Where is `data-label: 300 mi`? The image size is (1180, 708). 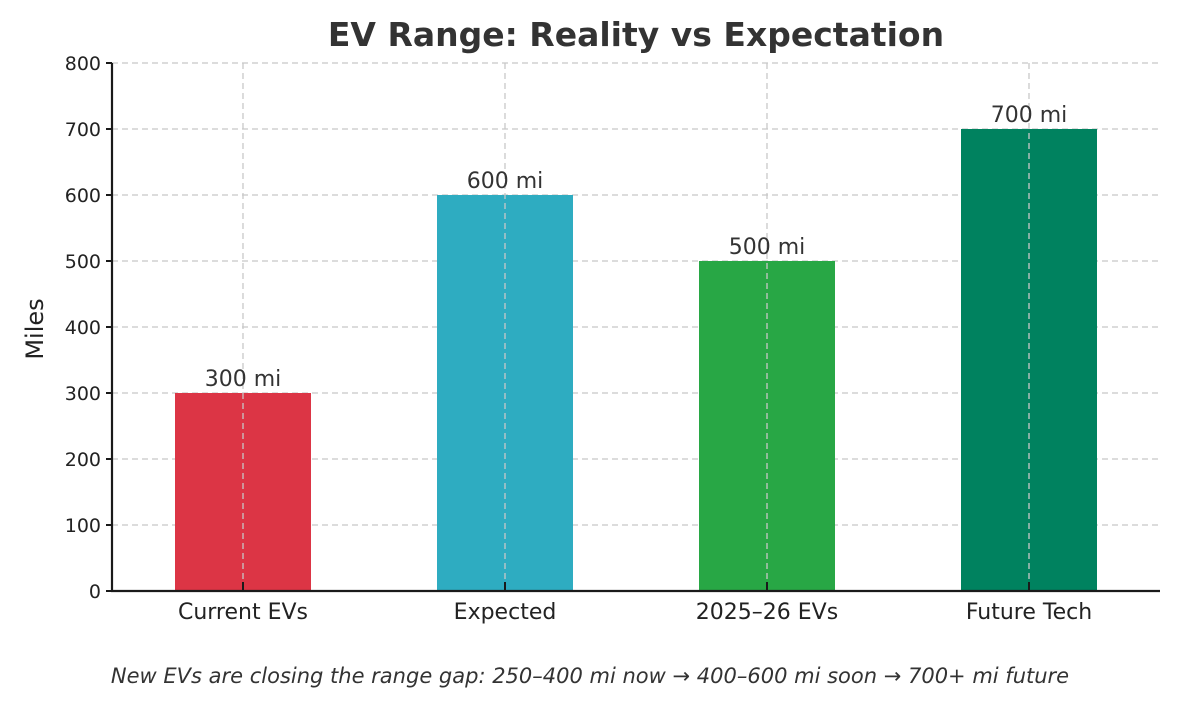 data-label: 300 mi is located at coordinates (243, 379).